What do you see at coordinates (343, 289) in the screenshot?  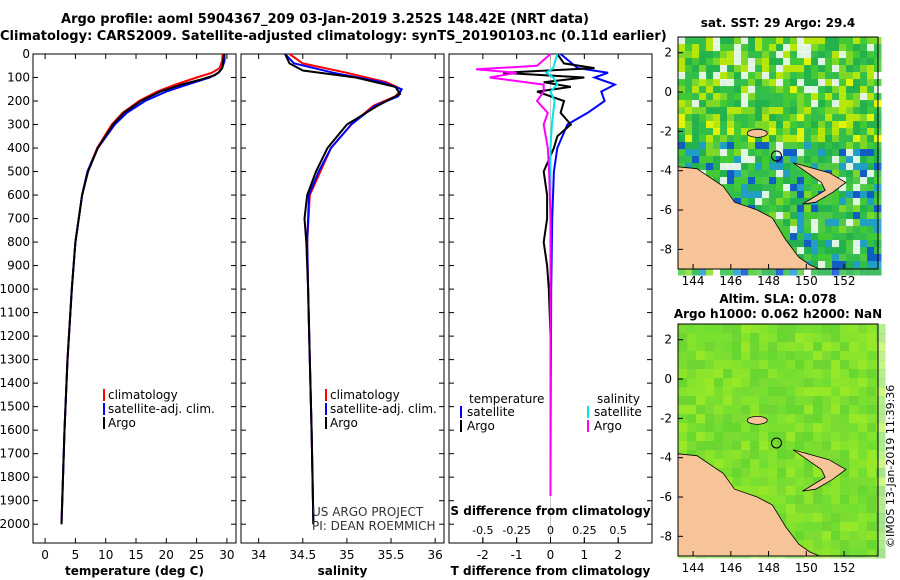 I see `series-line-salinity-argo` at bounding box center [343, 289].